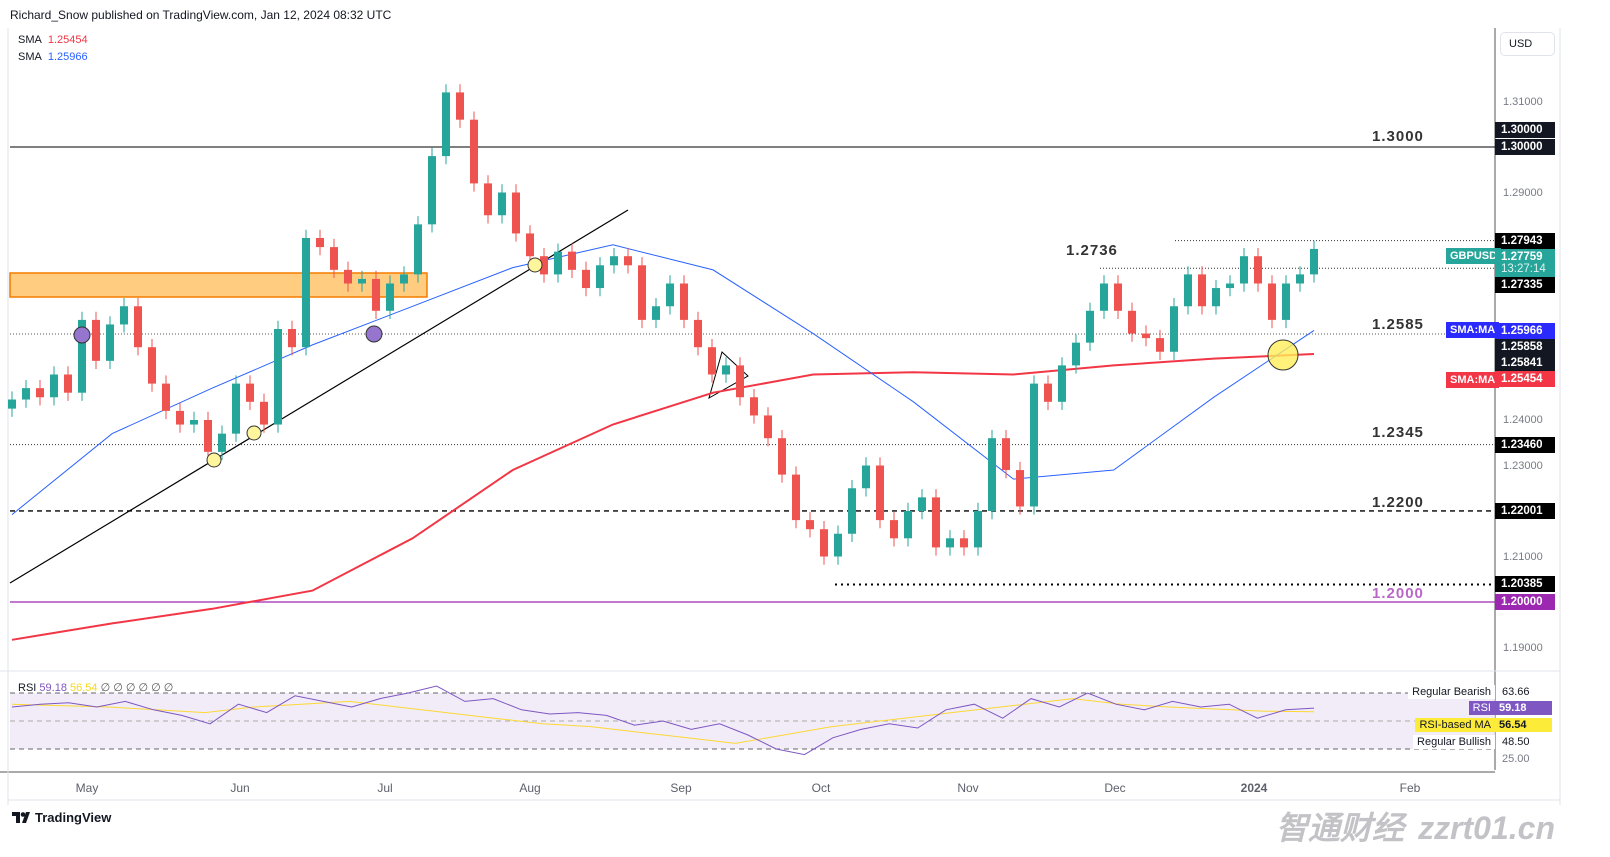 The height and width of the screenshot is (857, 1610). Describe the element at coordinates (1525, 240) in the screenshot. I see `price-badge: 1.27943` at that location.